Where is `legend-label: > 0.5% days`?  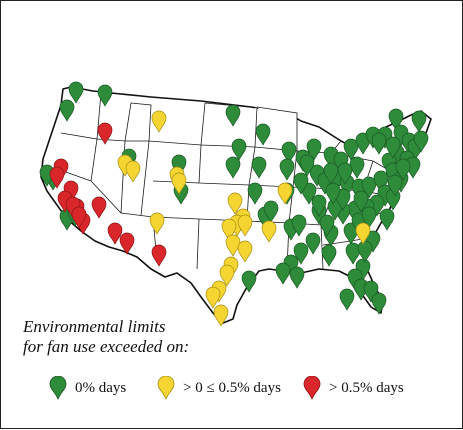
legend-label: > 0.5% days is located at coordinates (366, 387).